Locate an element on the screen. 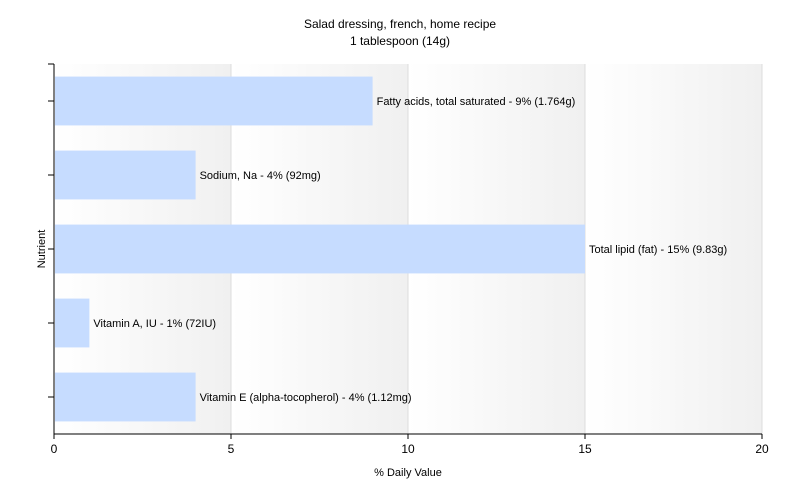 The image size is (800, 500). y-axis-title: Nutrient is located at coordinates (42, 249).